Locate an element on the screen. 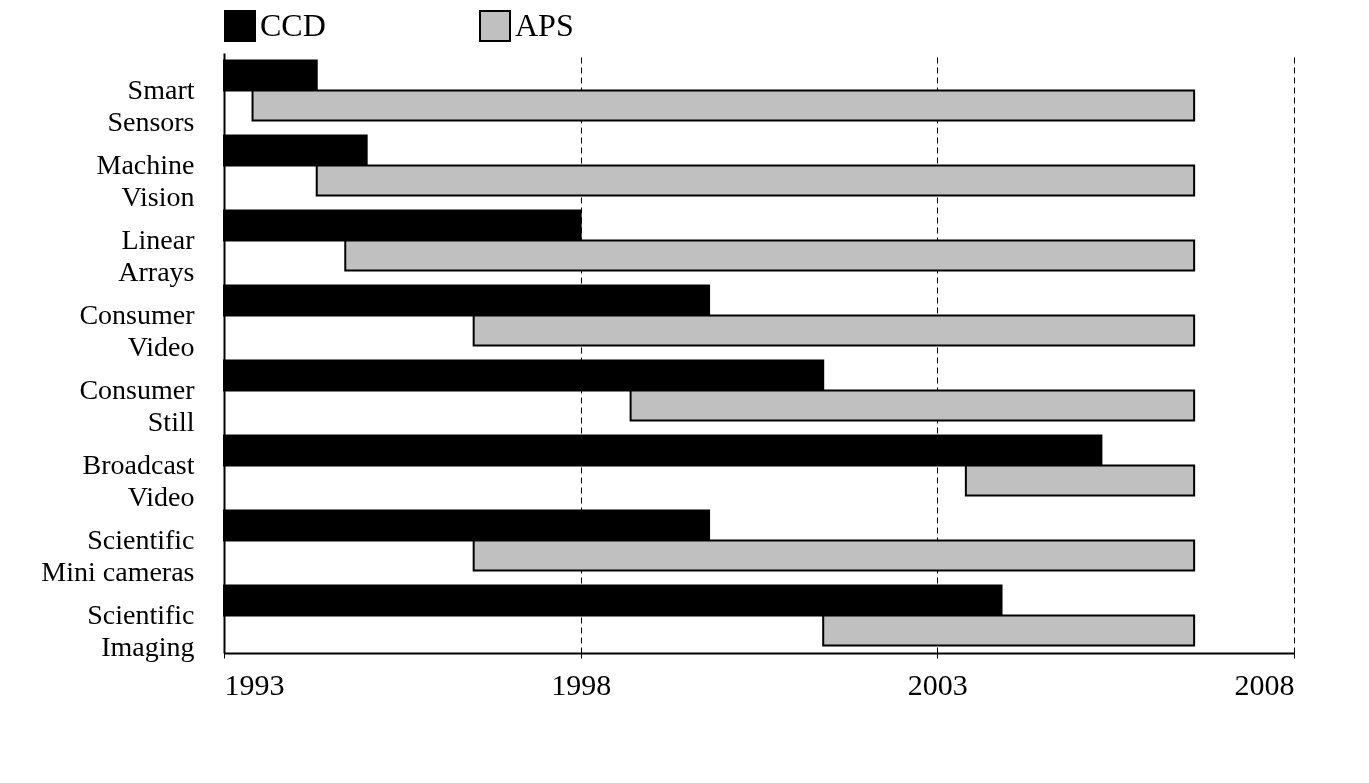  legend-label: APS is located at coordinates (544, 25).